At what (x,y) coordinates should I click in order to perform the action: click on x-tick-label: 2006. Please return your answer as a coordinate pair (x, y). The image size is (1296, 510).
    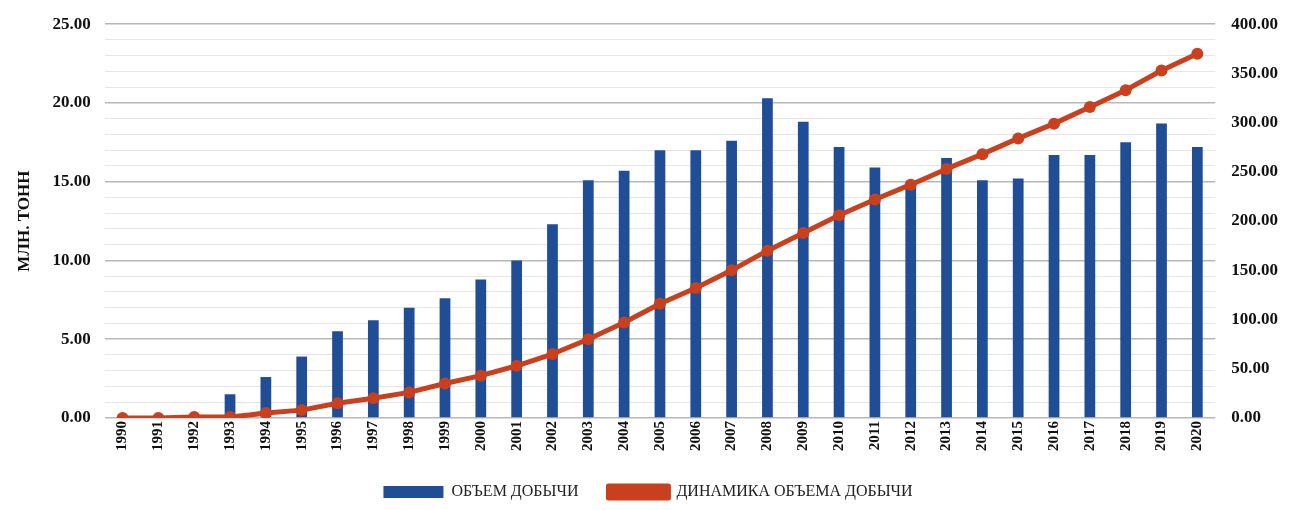
    Looking at the image, I should click on (694, 435).